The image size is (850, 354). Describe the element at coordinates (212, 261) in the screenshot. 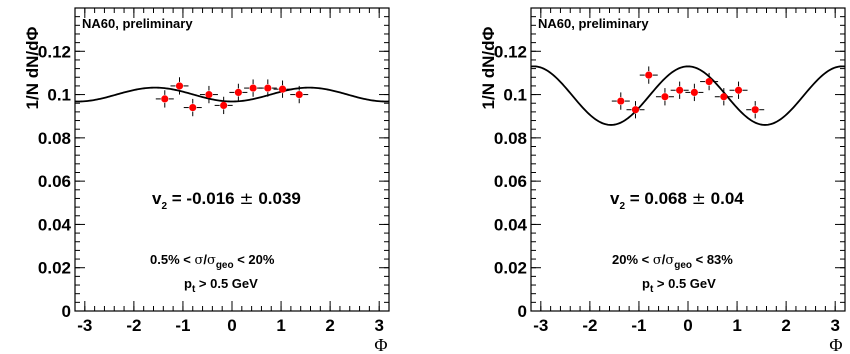

I see `centrality-cut: 0.5% < σ/σgeo < 20%` at that location.